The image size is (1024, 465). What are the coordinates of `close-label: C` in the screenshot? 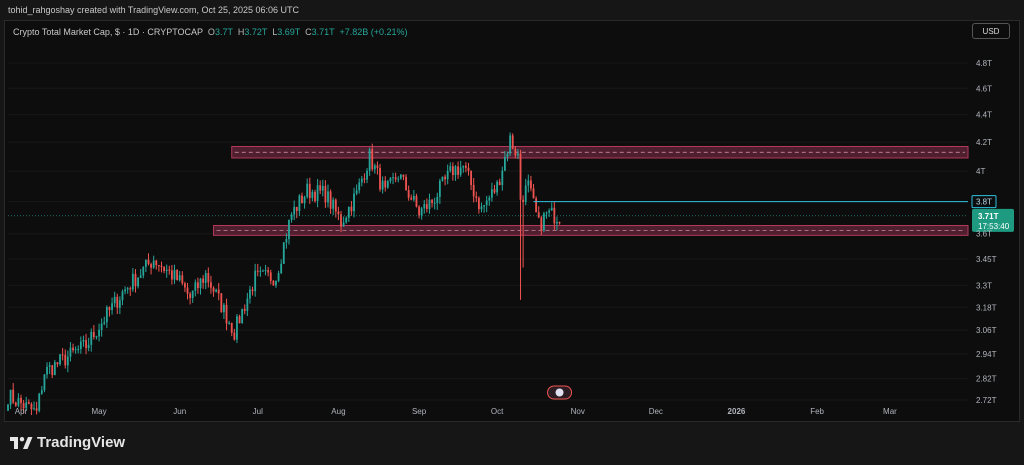 It's located at (308, 32).